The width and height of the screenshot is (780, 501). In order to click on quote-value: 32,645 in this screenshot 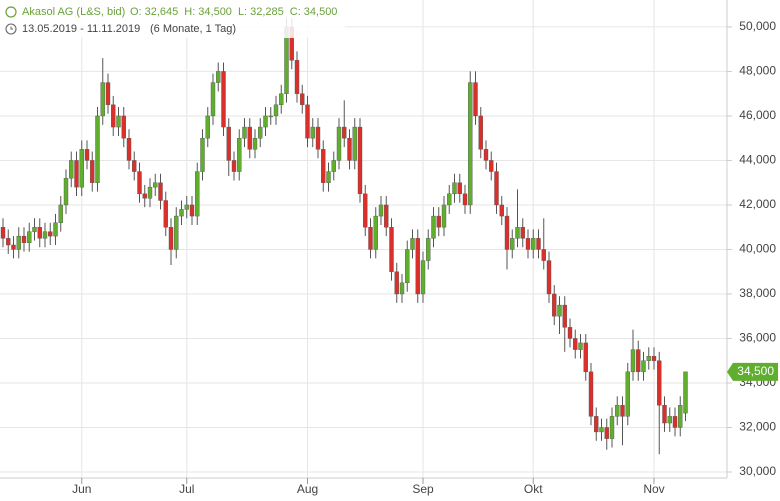, I will do `click(162, 12)`.